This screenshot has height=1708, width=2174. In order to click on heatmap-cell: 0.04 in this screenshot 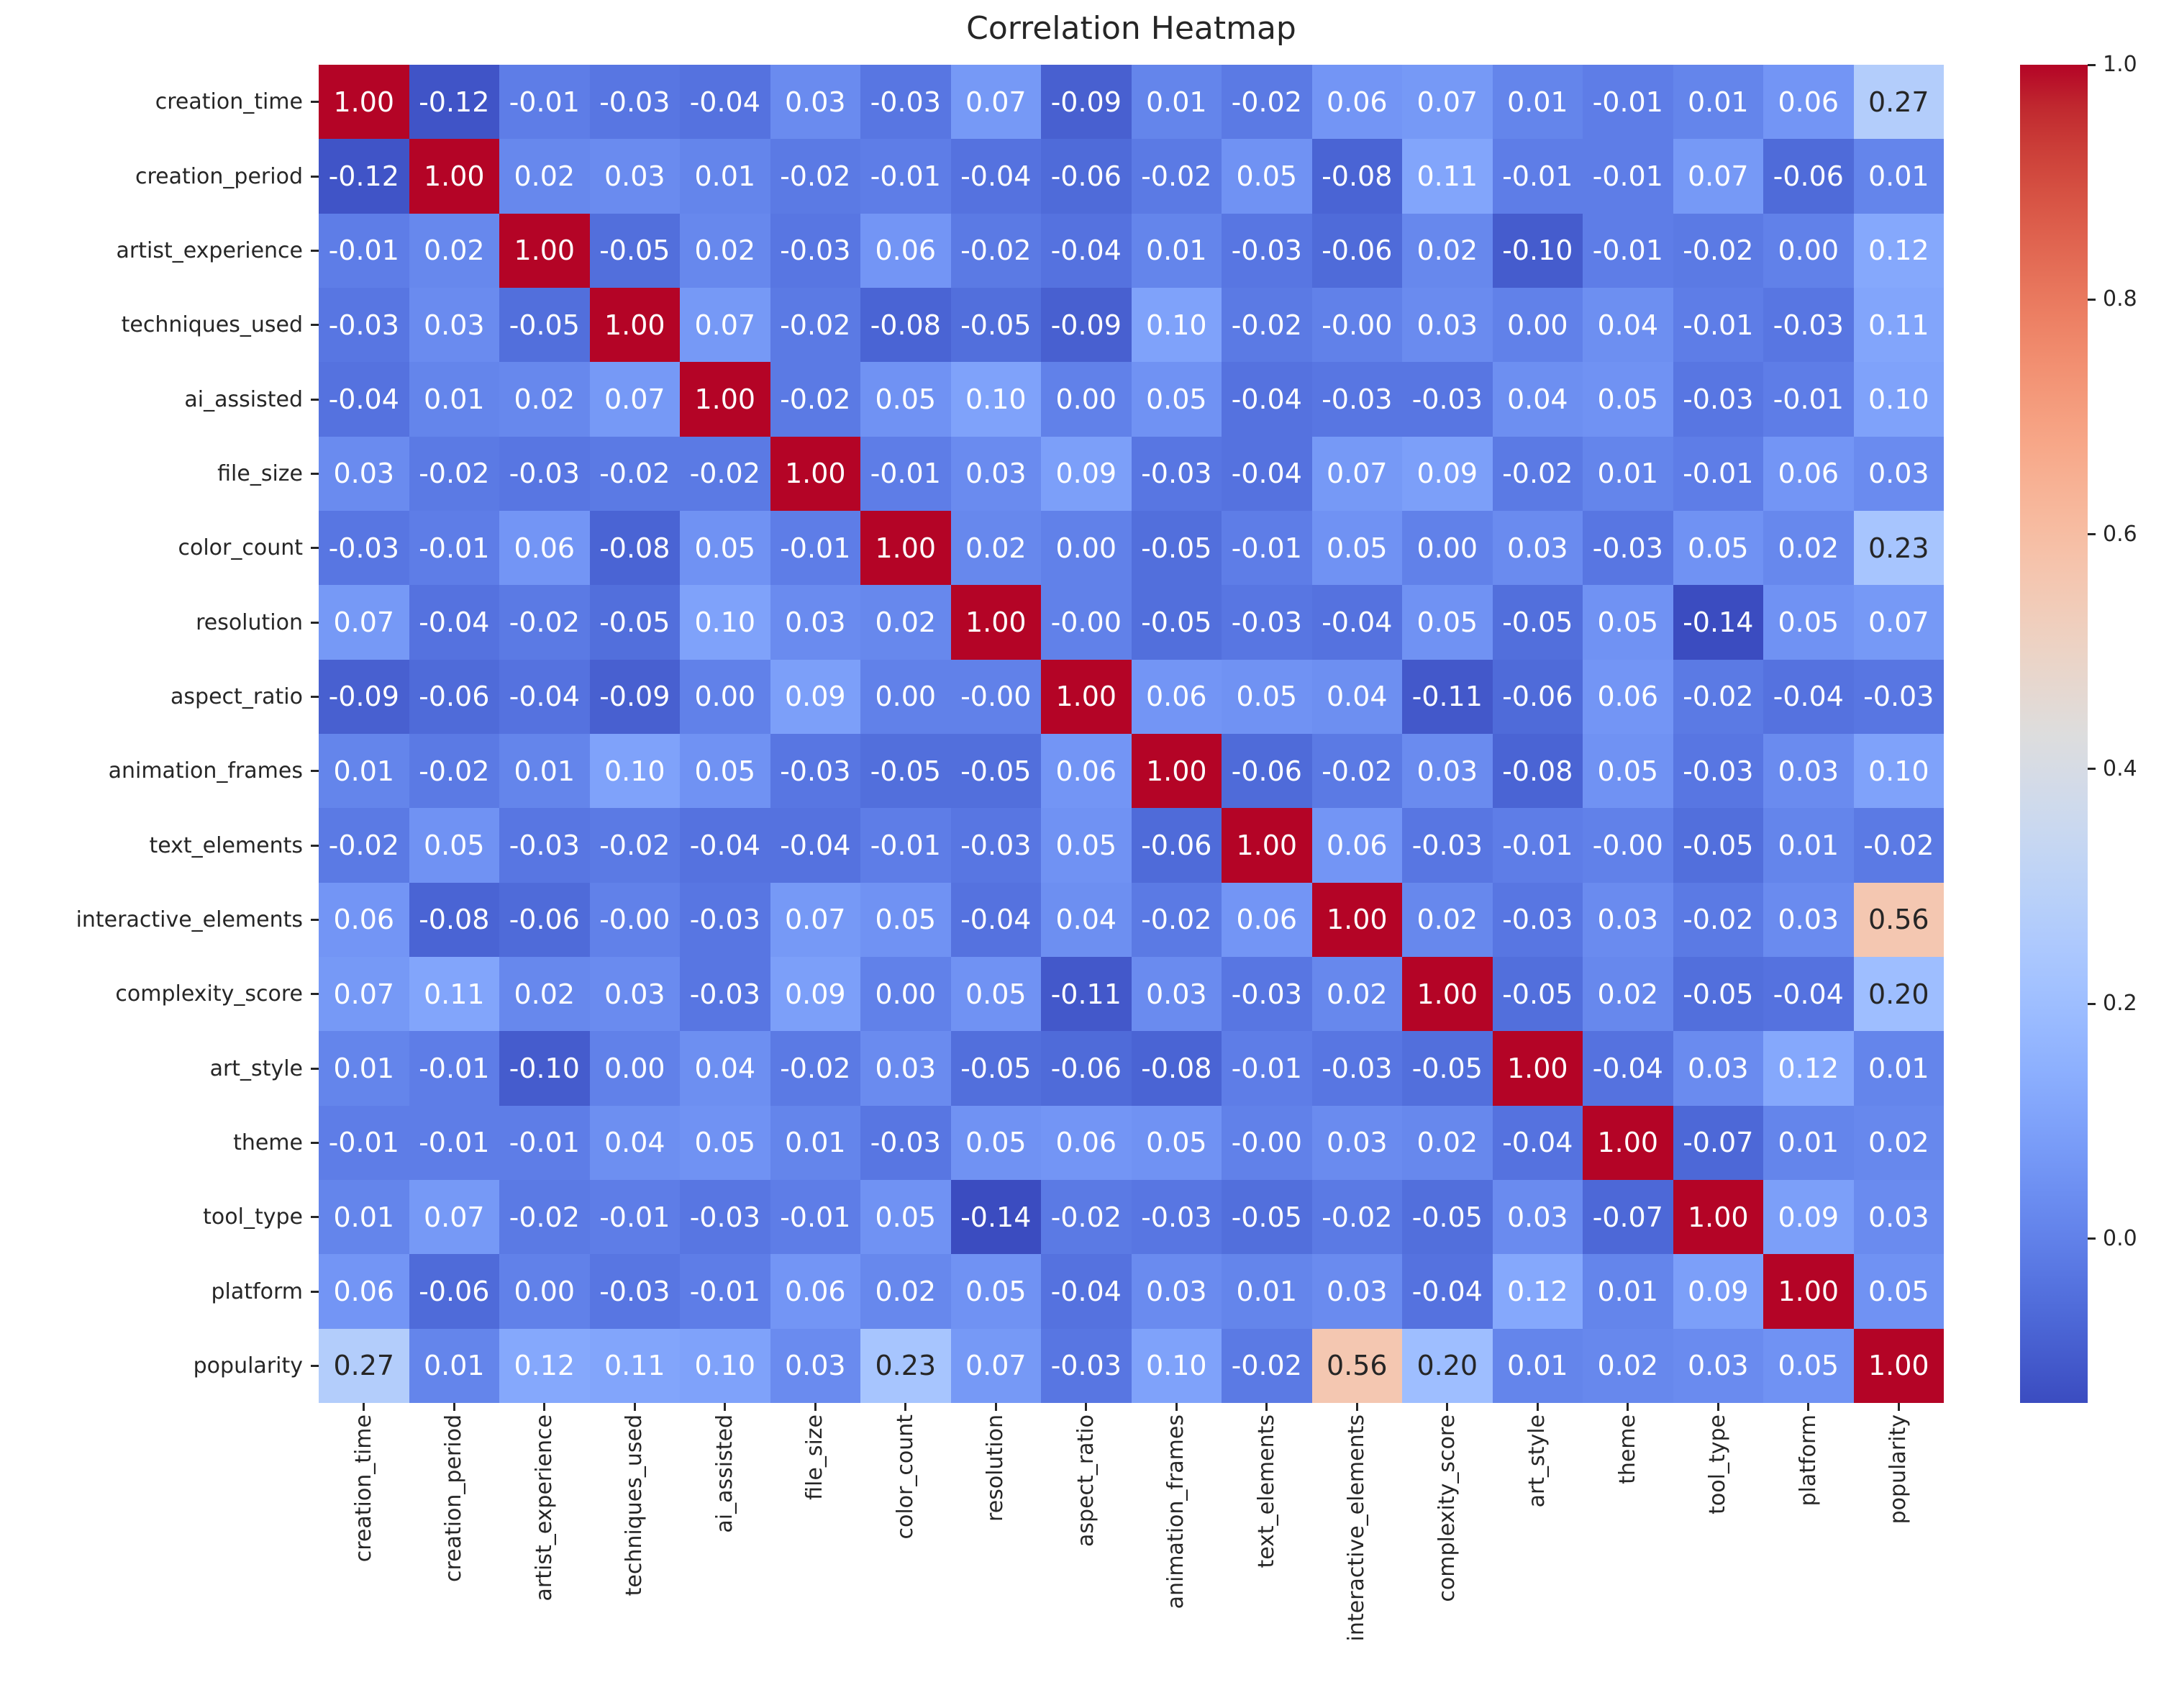, I will do `click(1086, 919)`.